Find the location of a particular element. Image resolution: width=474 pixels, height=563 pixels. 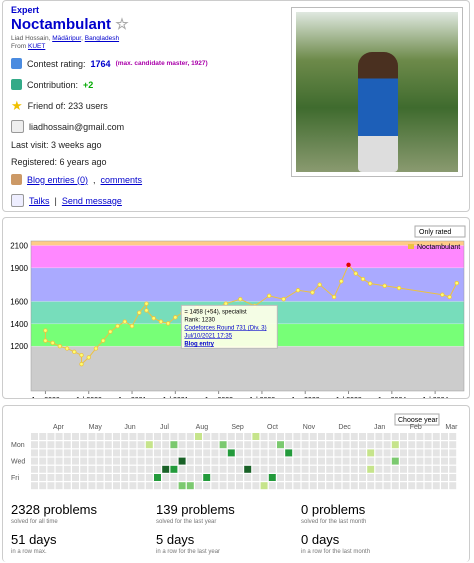

stat-caption: in a row for the last year is located at coordinates (188, 552).